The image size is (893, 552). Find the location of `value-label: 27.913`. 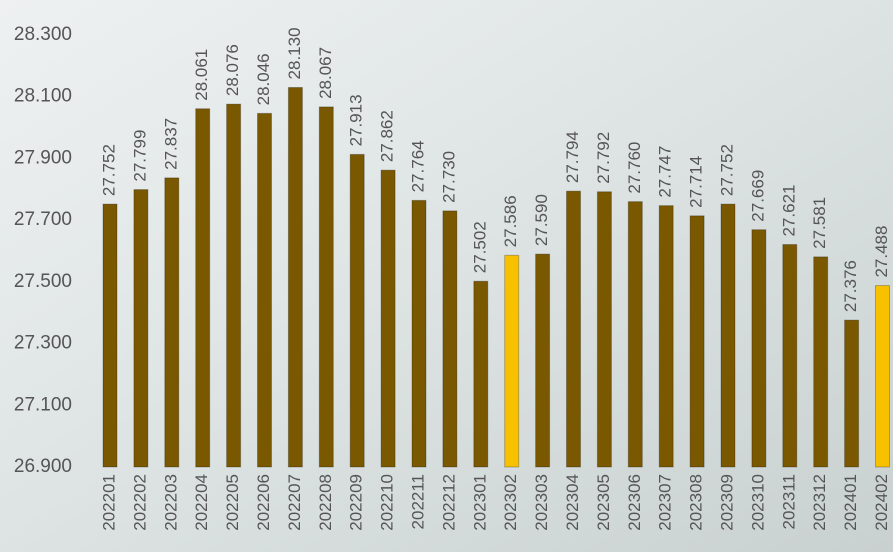

value-label: 27.913 is located at coordinates (356, 120).